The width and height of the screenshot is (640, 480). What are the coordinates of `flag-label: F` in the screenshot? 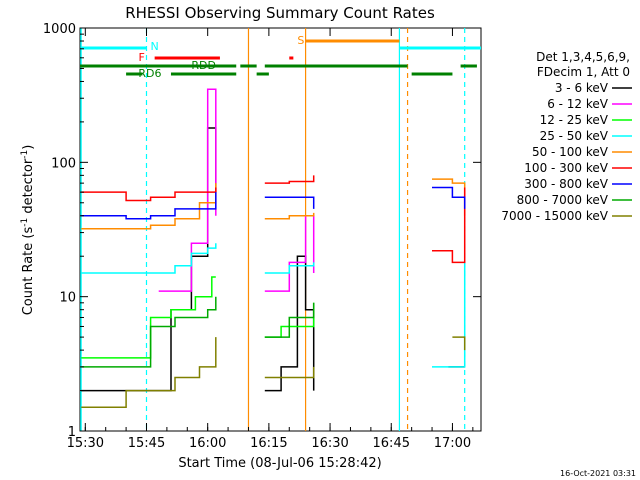 It's located at (141, 57).